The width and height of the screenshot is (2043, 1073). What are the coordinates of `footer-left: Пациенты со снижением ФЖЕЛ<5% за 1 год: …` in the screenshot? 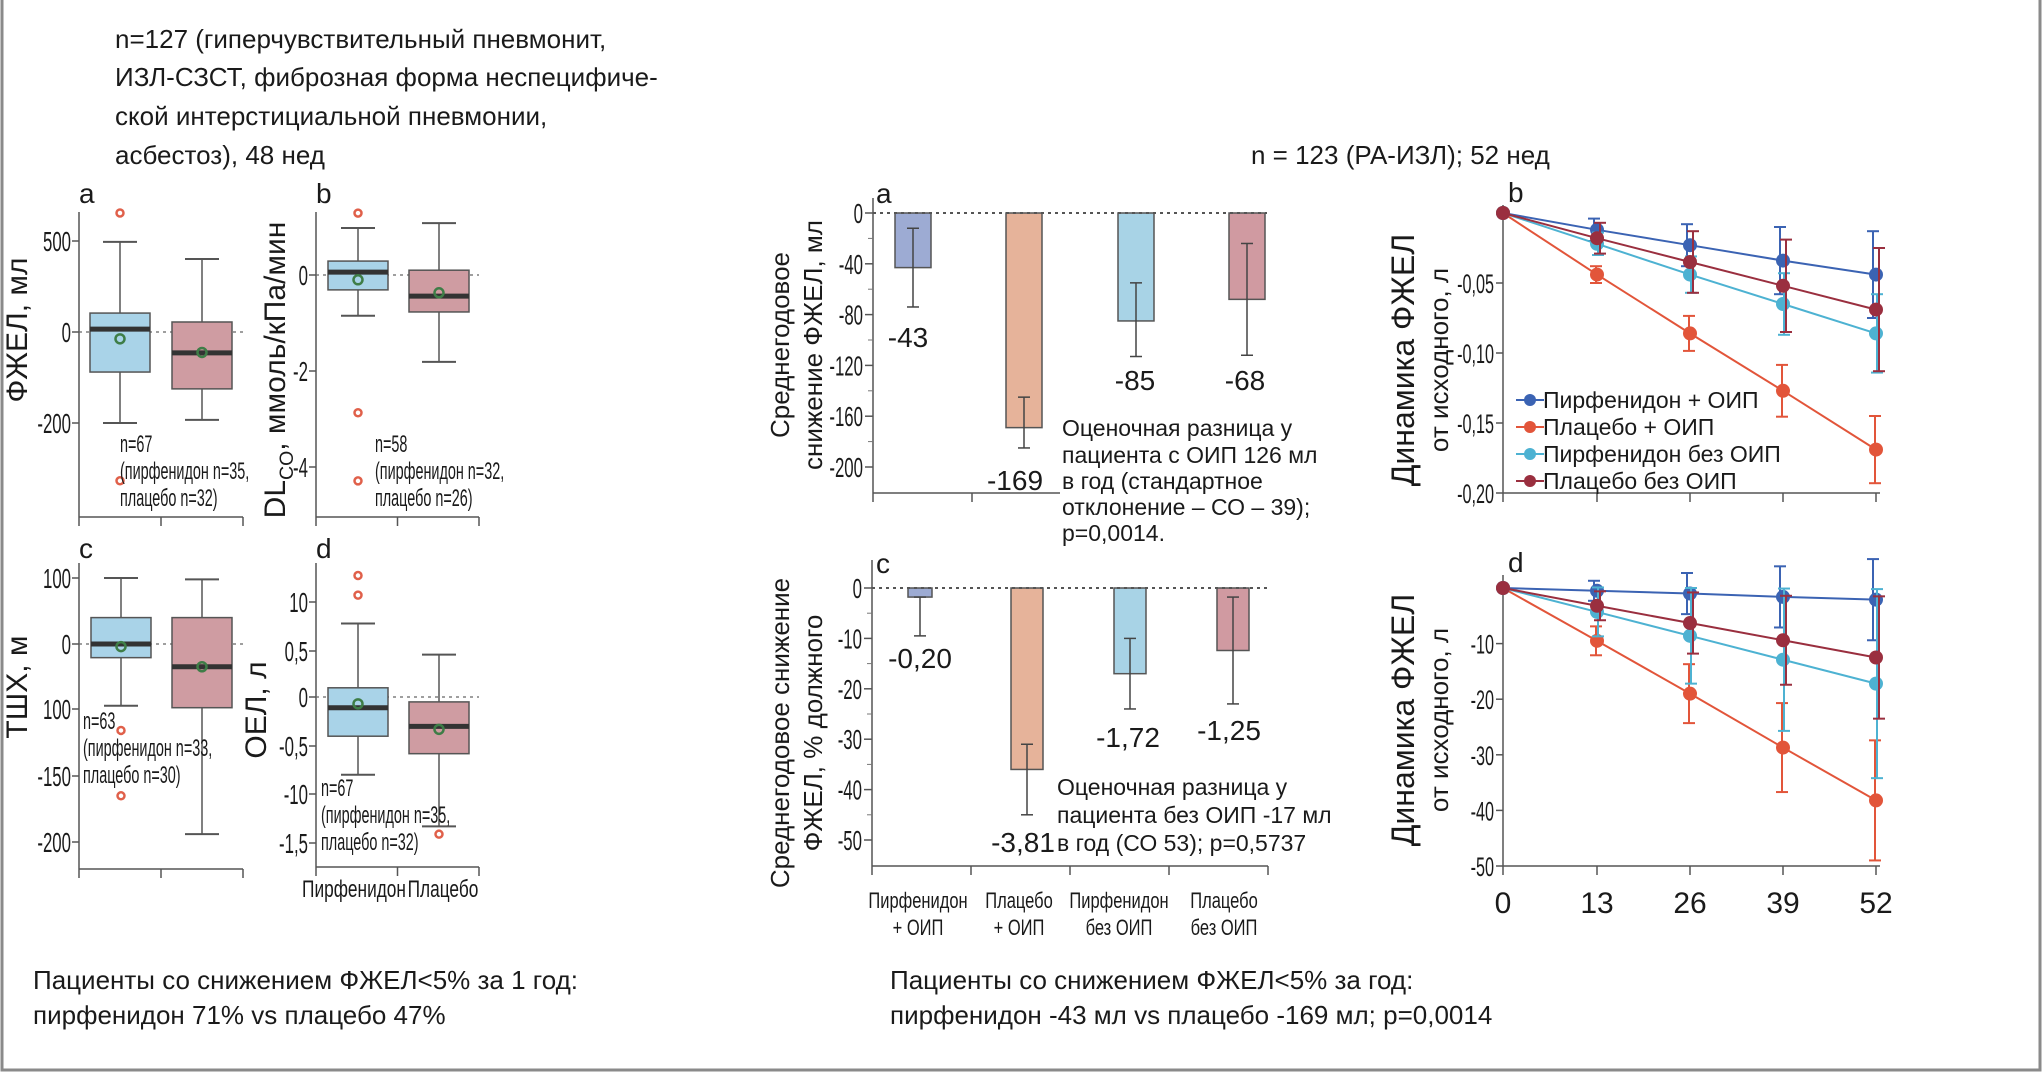 It's located at (305, 997).